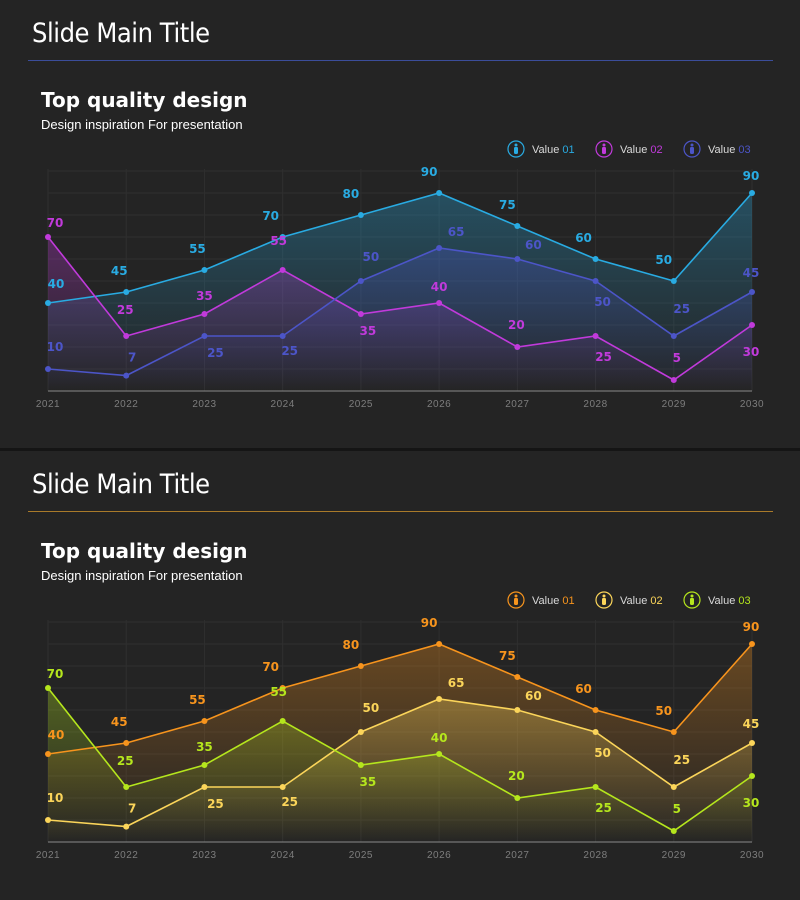 The image size is (800, 900). I want to click on x-tick-label: 2023, so click(204, 855).